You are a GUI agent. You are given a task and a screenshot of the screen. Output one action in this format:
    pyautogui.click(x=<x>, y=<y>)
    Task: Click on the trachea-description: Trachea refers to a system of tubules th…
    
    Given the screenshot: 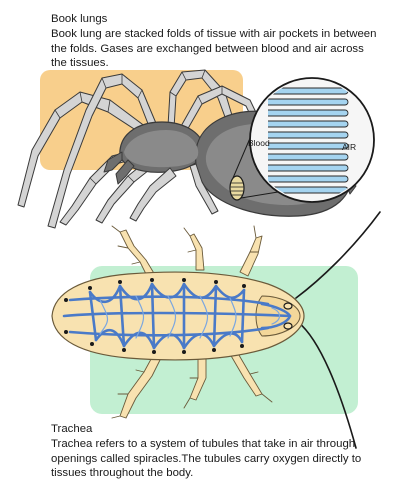 What is the action you would take?
    pyautogui.click(x=206, y=459)
    